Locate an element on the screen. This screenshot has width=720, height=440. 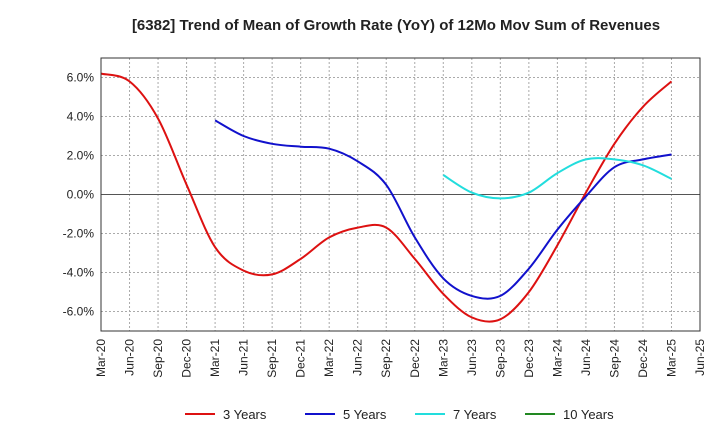
x-tick-label: Mar-20 is located at coordinates (101, 358).